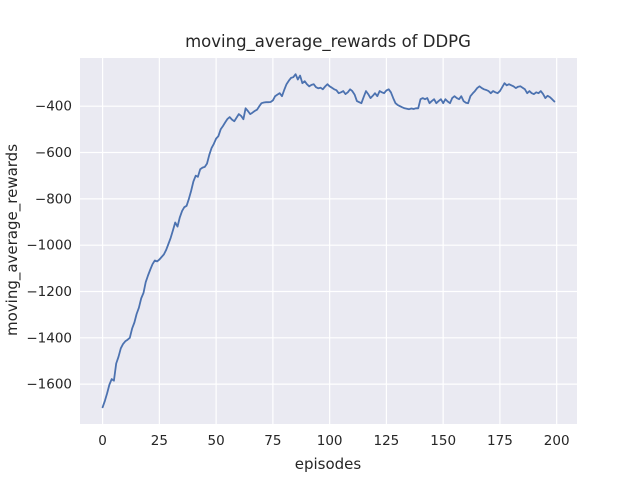 Image resolution: width=640 pixels, height=480 pixels. What do you see at coordinates (272, 441) in the screenshot?
I see `x-tick-label: 75` at bounding box center [272, 441].